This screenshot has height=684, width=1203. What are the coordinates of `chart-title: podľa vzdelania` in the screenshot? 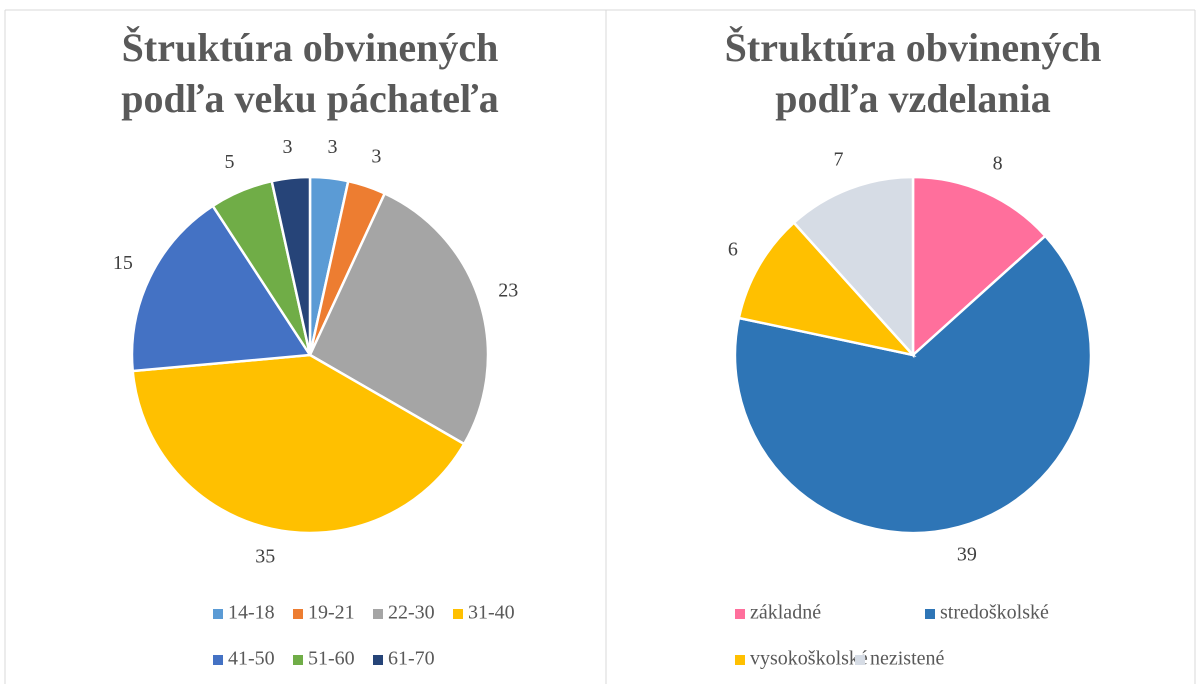 It's located at (912, 98).